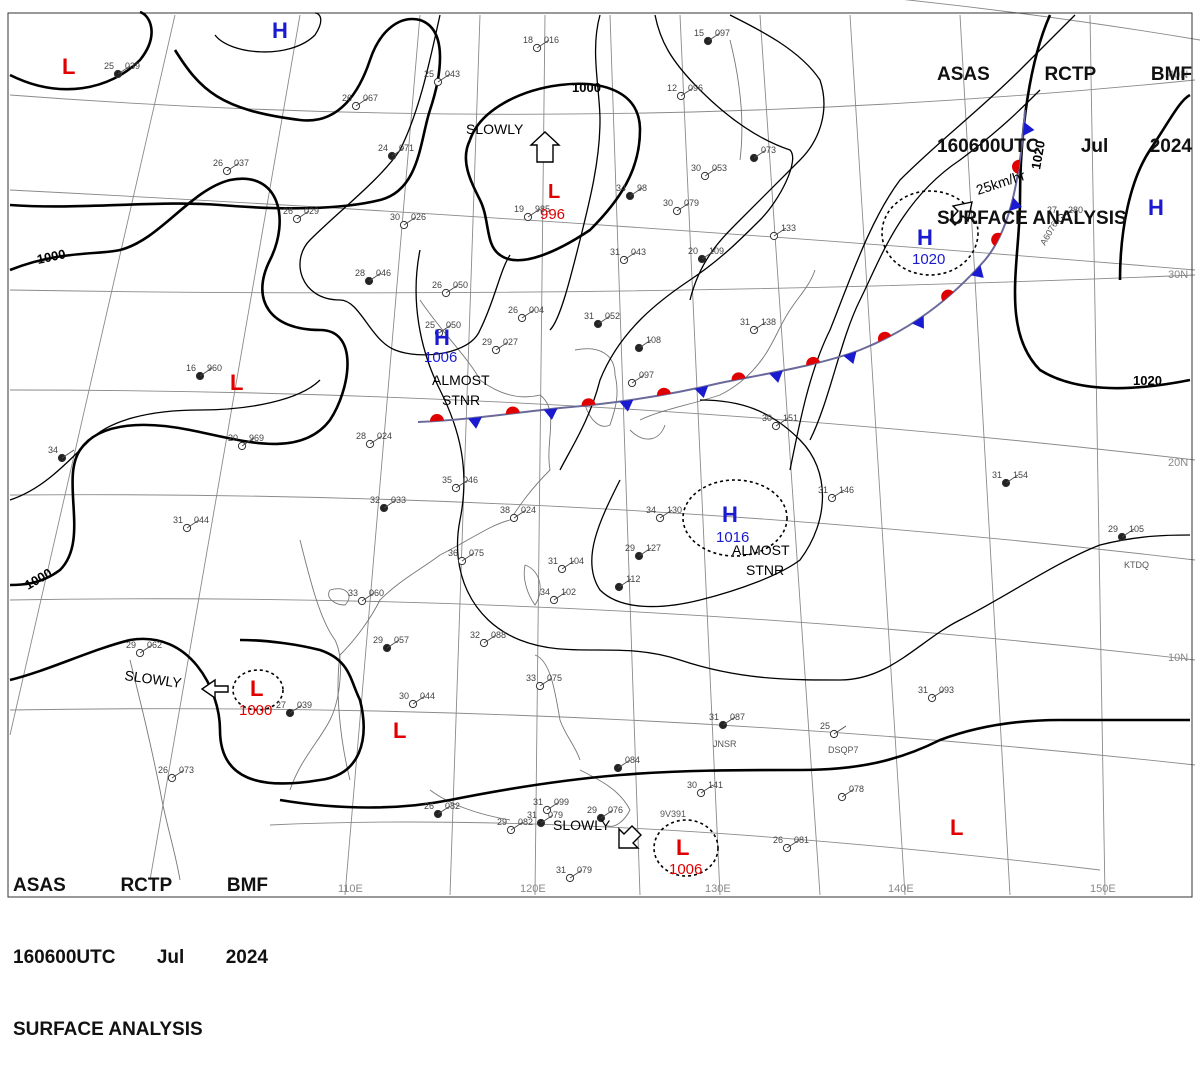 The image size is (1200, 1066). I want to click on station-plot: 35 046, so click(460, 484).